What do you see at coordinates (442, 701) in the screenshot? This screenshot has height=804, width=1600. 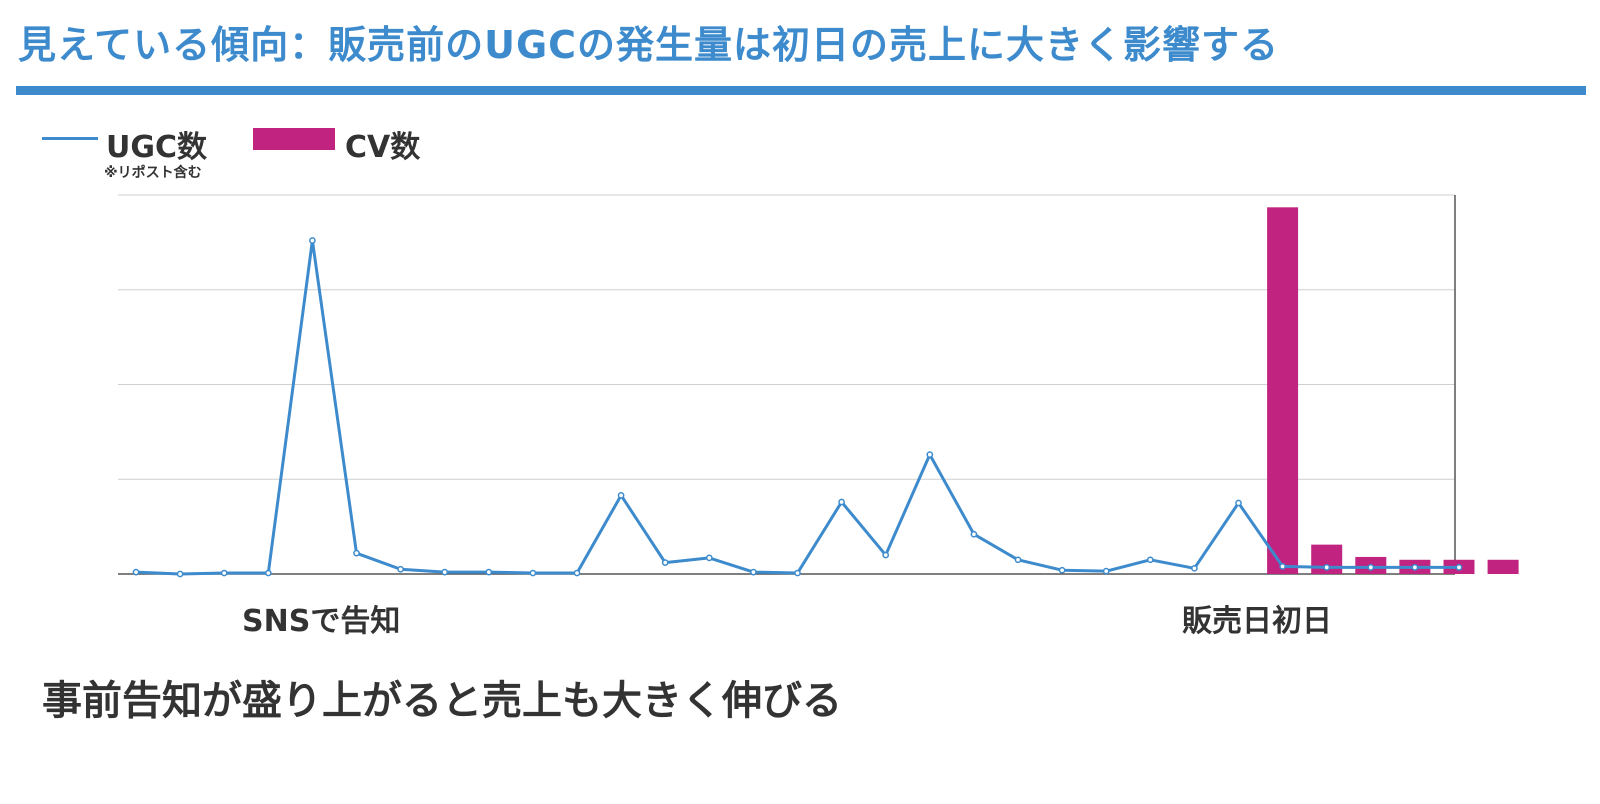 I see `conclusion-text: 事前告知が盛り上がると売上も大きく伸びる` at bounding box center [442, 701].